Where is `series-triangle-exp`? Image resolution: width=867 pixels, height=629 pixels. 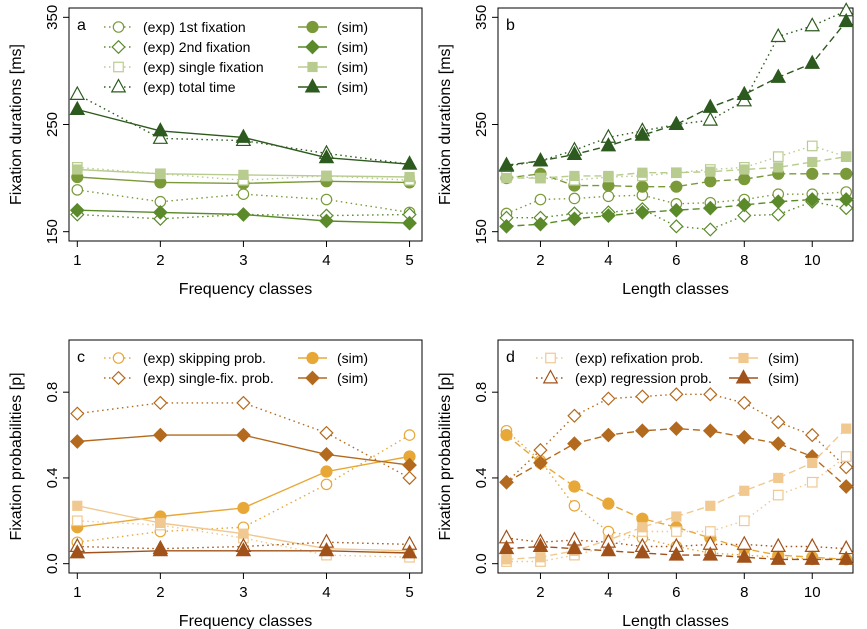
series-triangle-exp is located at coordinates (243, 127).